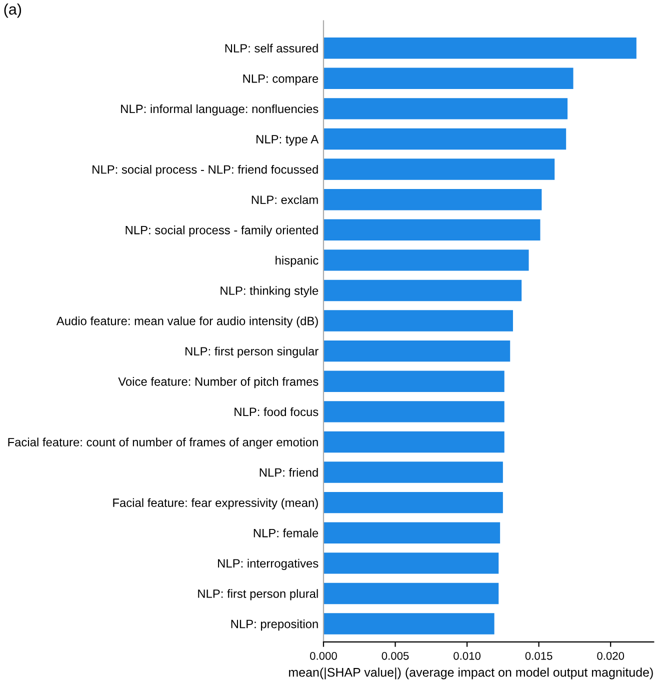  What do you see at coordinates (205, 170) in the screenshot?
I see `y-tick-label: NLP: social process - NLP: friend focussed` at bounding box center [205, 170].